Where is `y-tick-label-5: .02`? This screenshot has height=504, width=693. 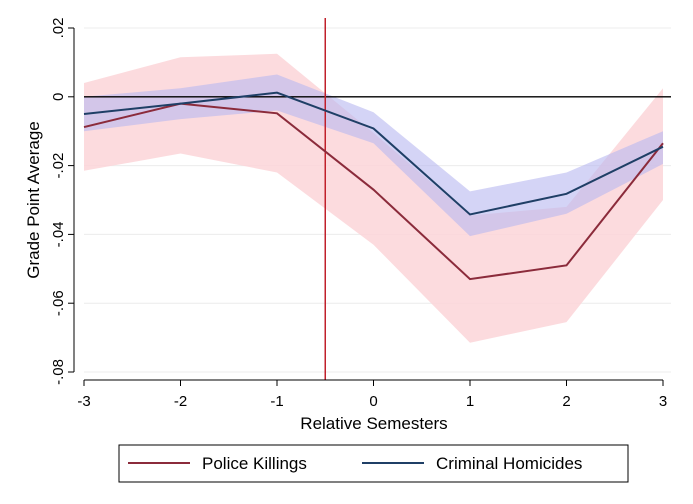
y-tick-label-5: .02 is located at coordinates (58, 28).